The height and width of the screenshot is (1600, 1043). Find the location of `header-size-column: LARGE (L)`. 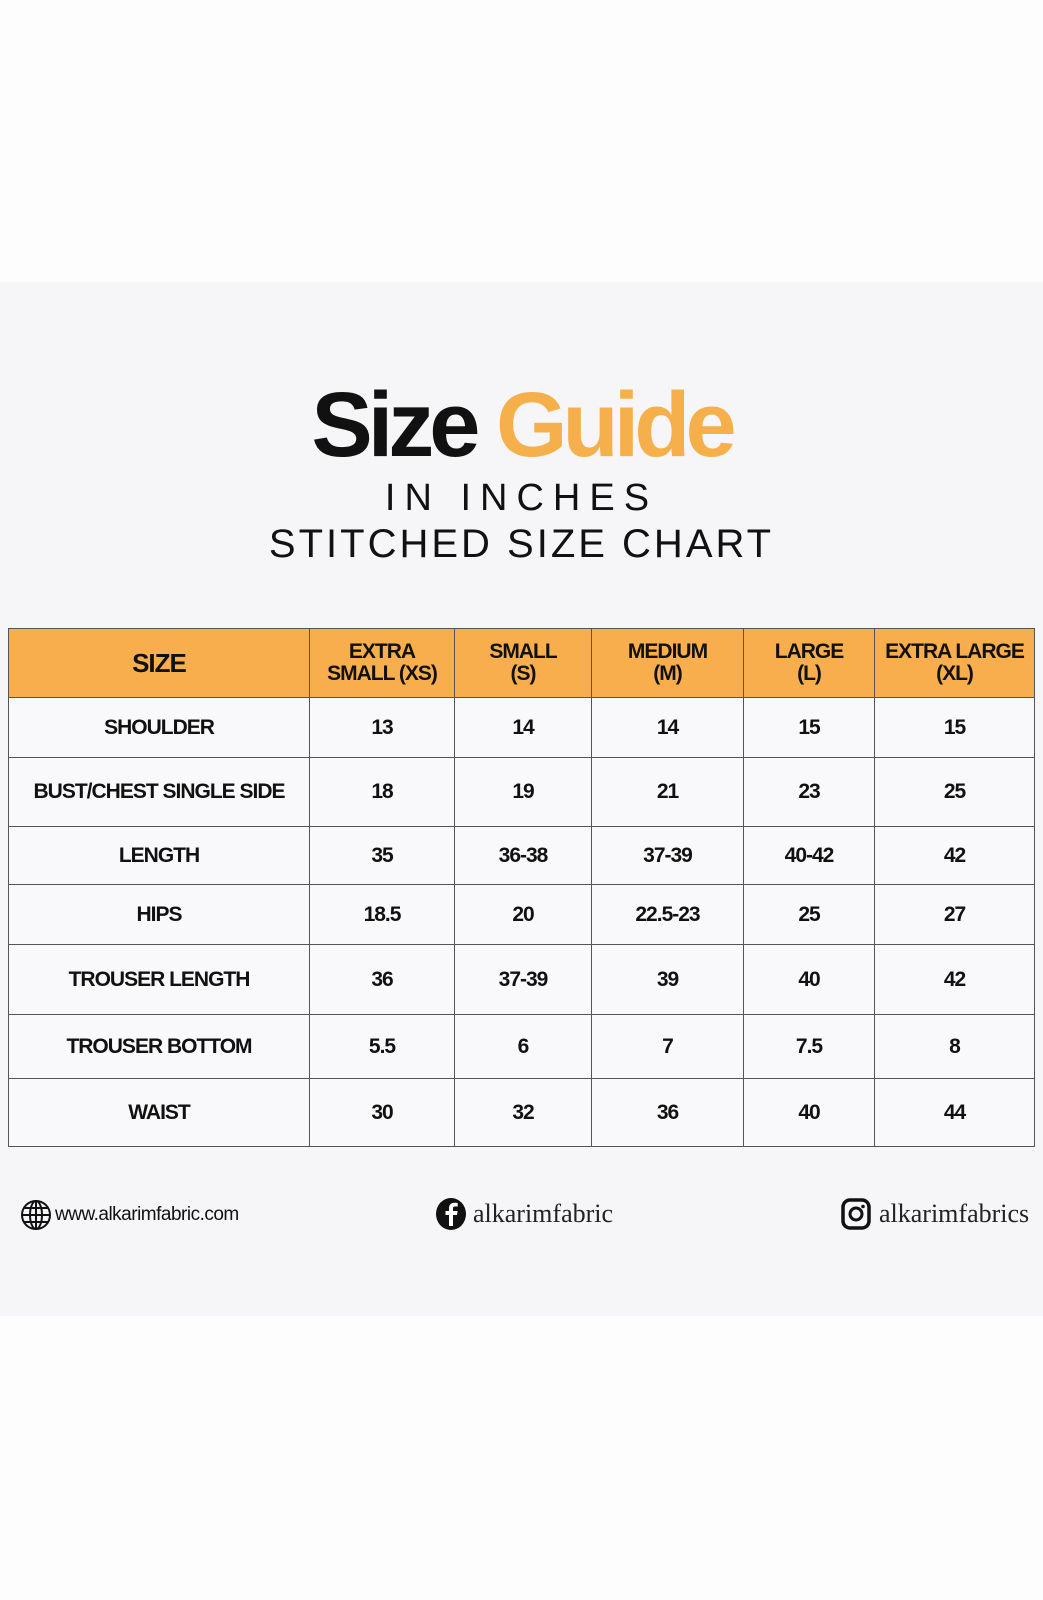

header-size-column: LARGE (L) is located at coordinates (809, 663).